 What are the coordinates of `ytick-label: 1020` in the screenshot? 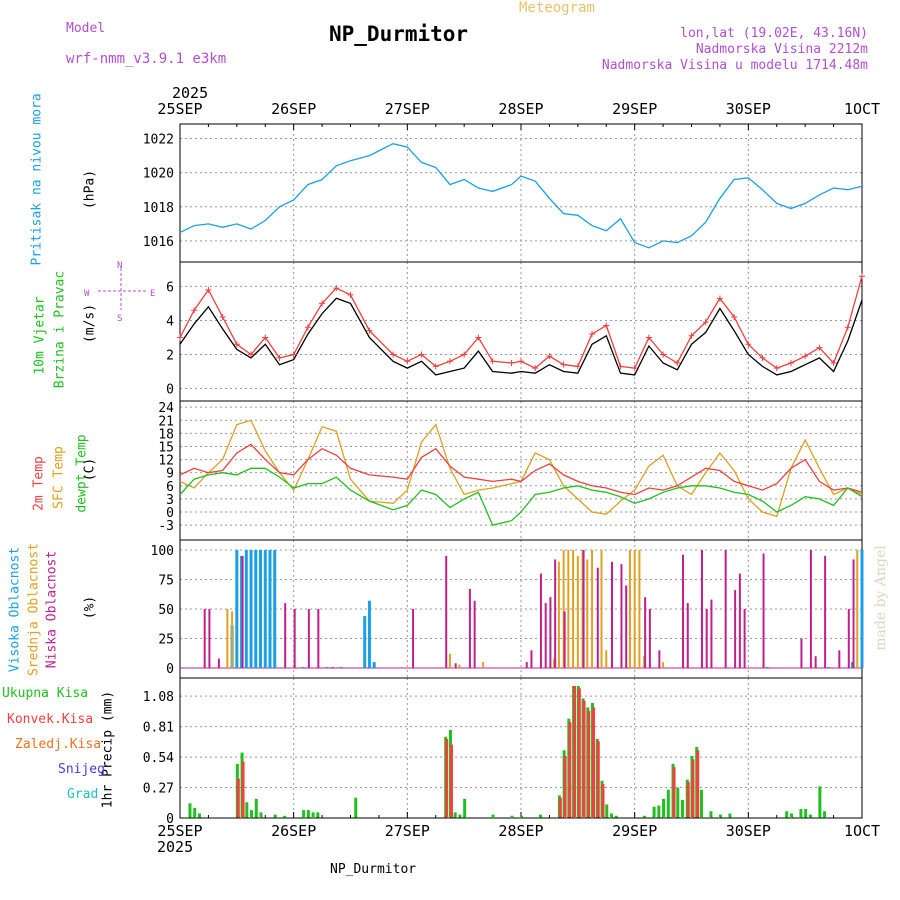 It's located at (158, 174).